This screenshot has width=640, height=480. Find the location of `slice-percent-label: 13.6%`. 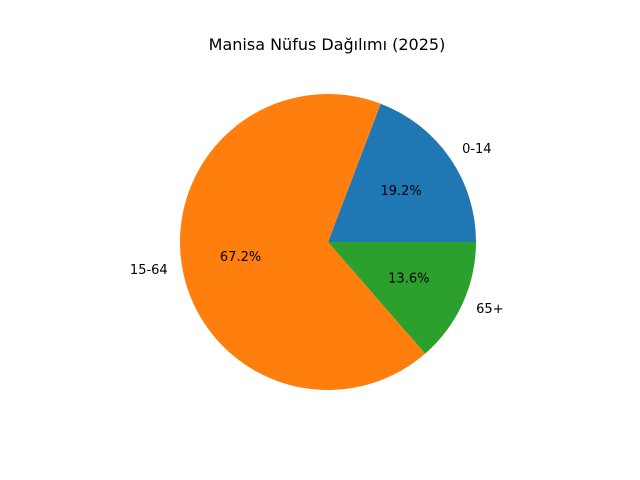

slice-percent-label: 13.6% is located at coordinates (408, 278).